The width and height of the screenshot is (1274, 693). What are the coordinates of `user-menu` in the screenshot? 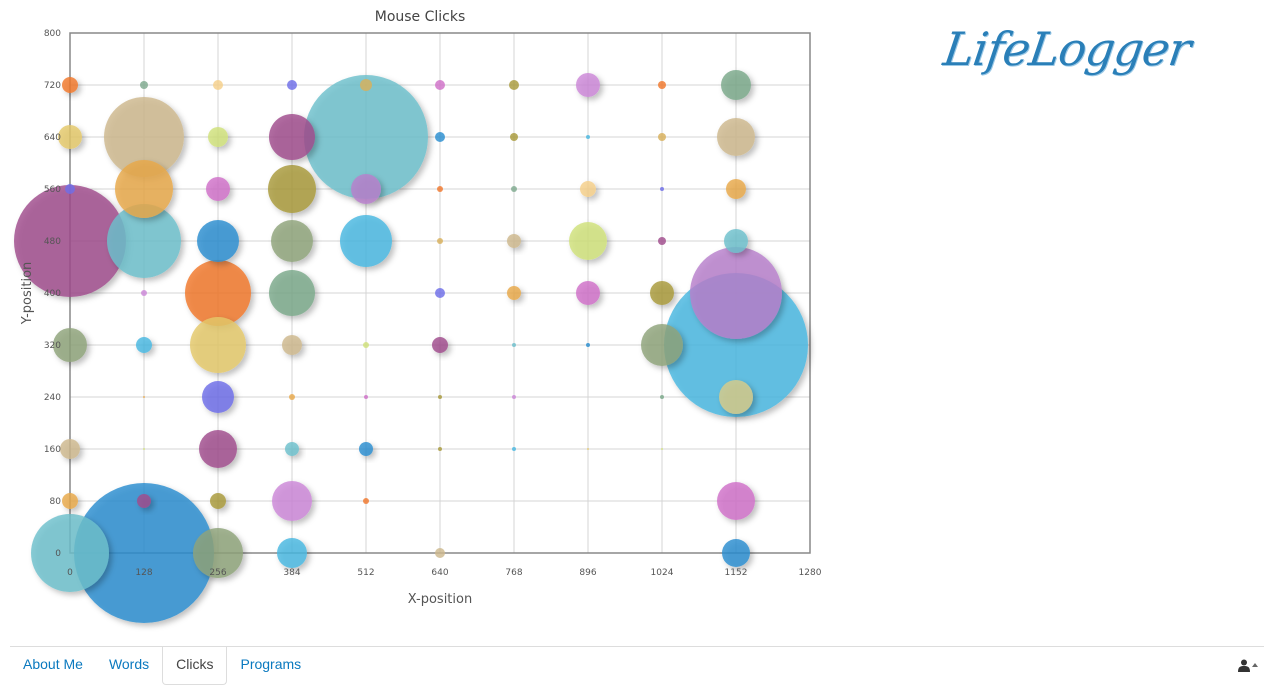 It's located at (1248, 665).